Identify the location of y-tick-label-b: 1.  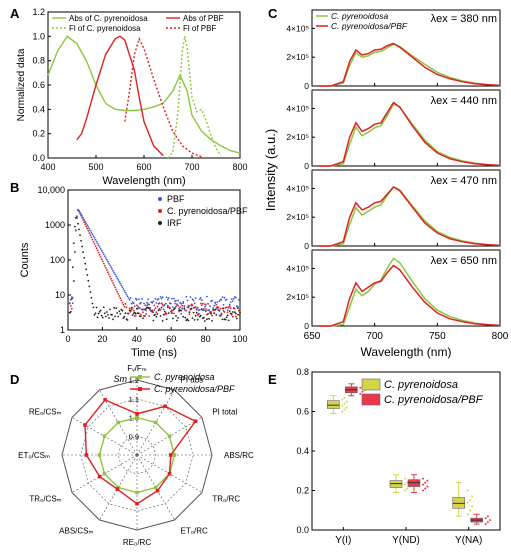
(62, 330).